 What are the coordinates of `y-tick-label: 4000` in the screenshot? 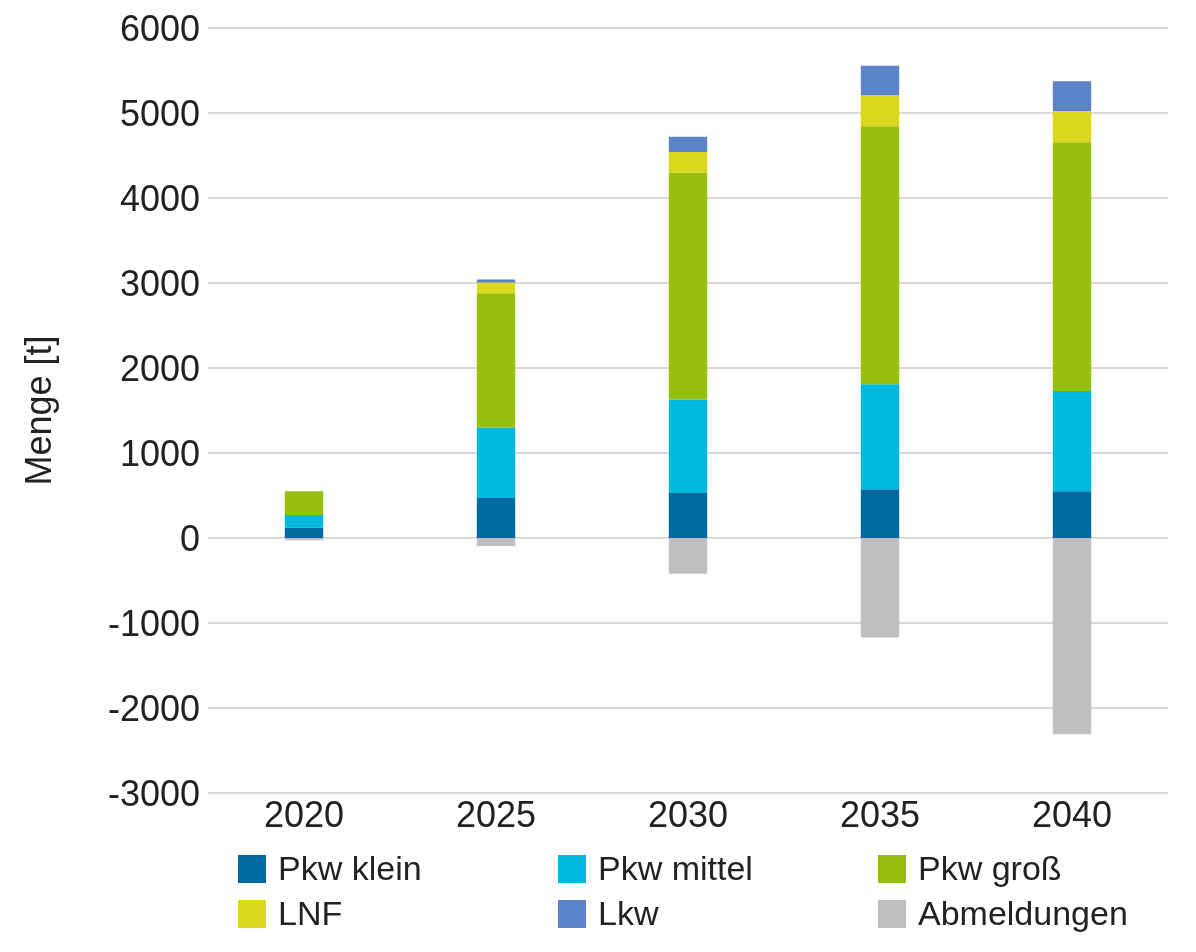 It's located at (159, 198).